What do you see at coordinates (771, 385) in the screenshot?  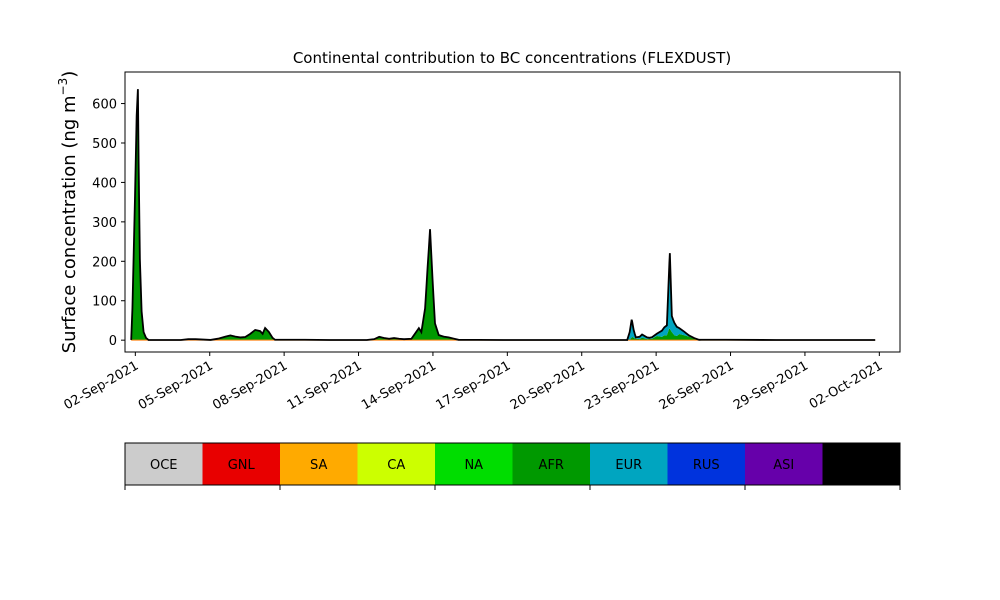 I see `x-tick-label: 29-Sep-2021` at bounding box center [771, 385].